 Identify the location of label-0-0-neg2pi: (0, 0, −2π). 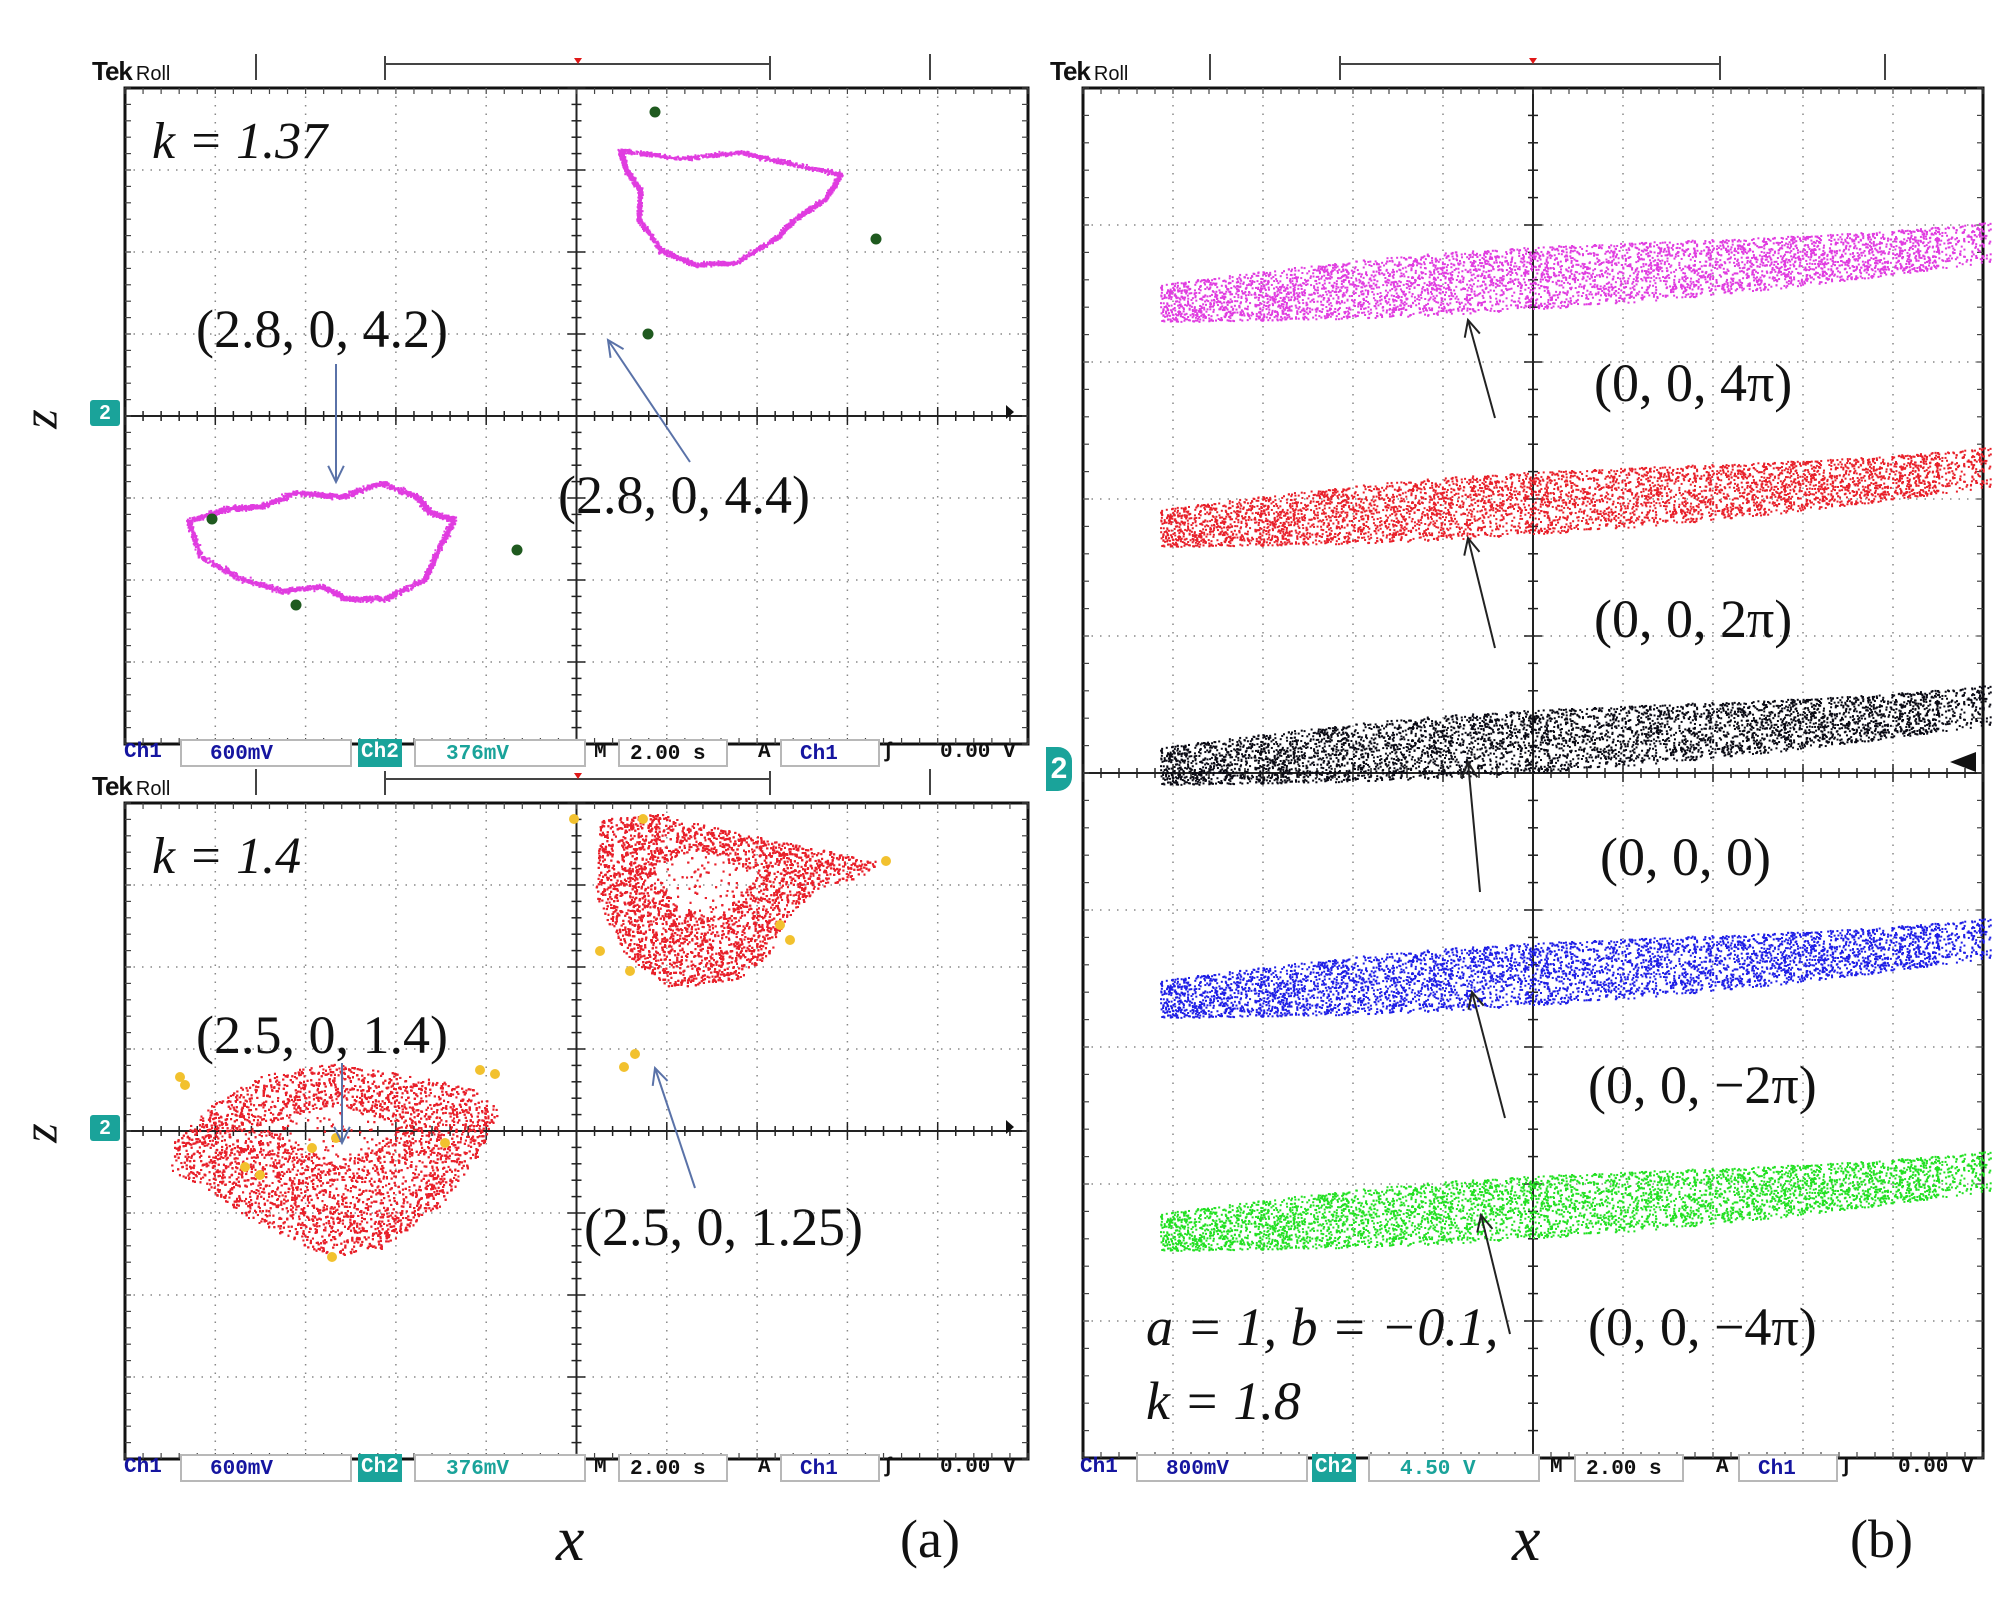
(1702, 1085).